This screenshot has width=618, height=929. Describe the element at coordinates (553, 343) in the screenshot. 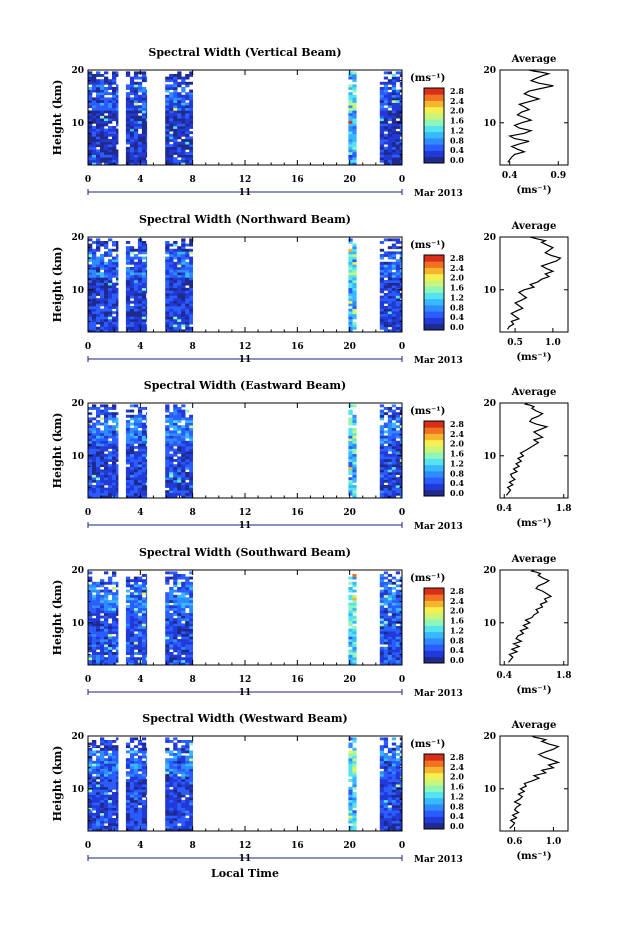

I see `x-tick-label: 1.0` at that location.